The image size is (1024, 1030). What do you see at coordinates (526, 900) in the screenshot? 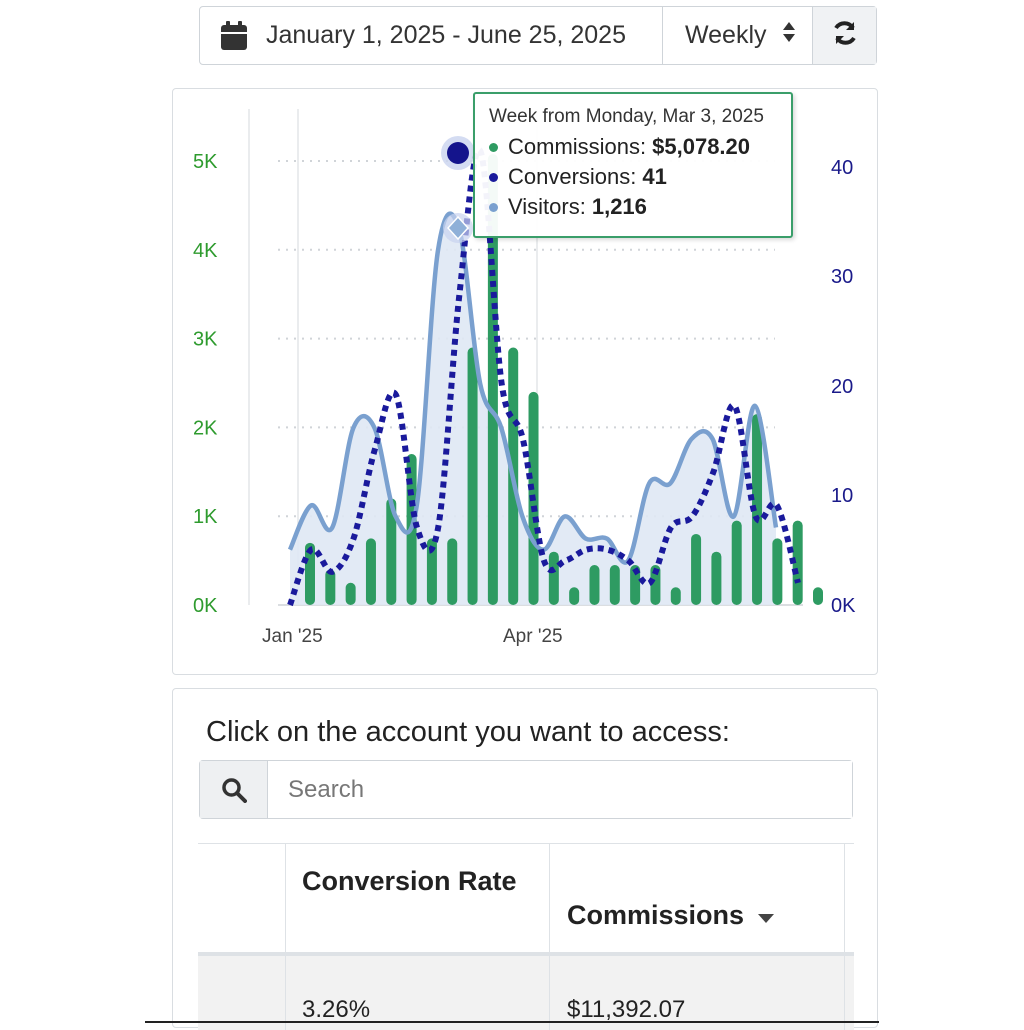
I see `table-header` at bounding box center [526, 900].